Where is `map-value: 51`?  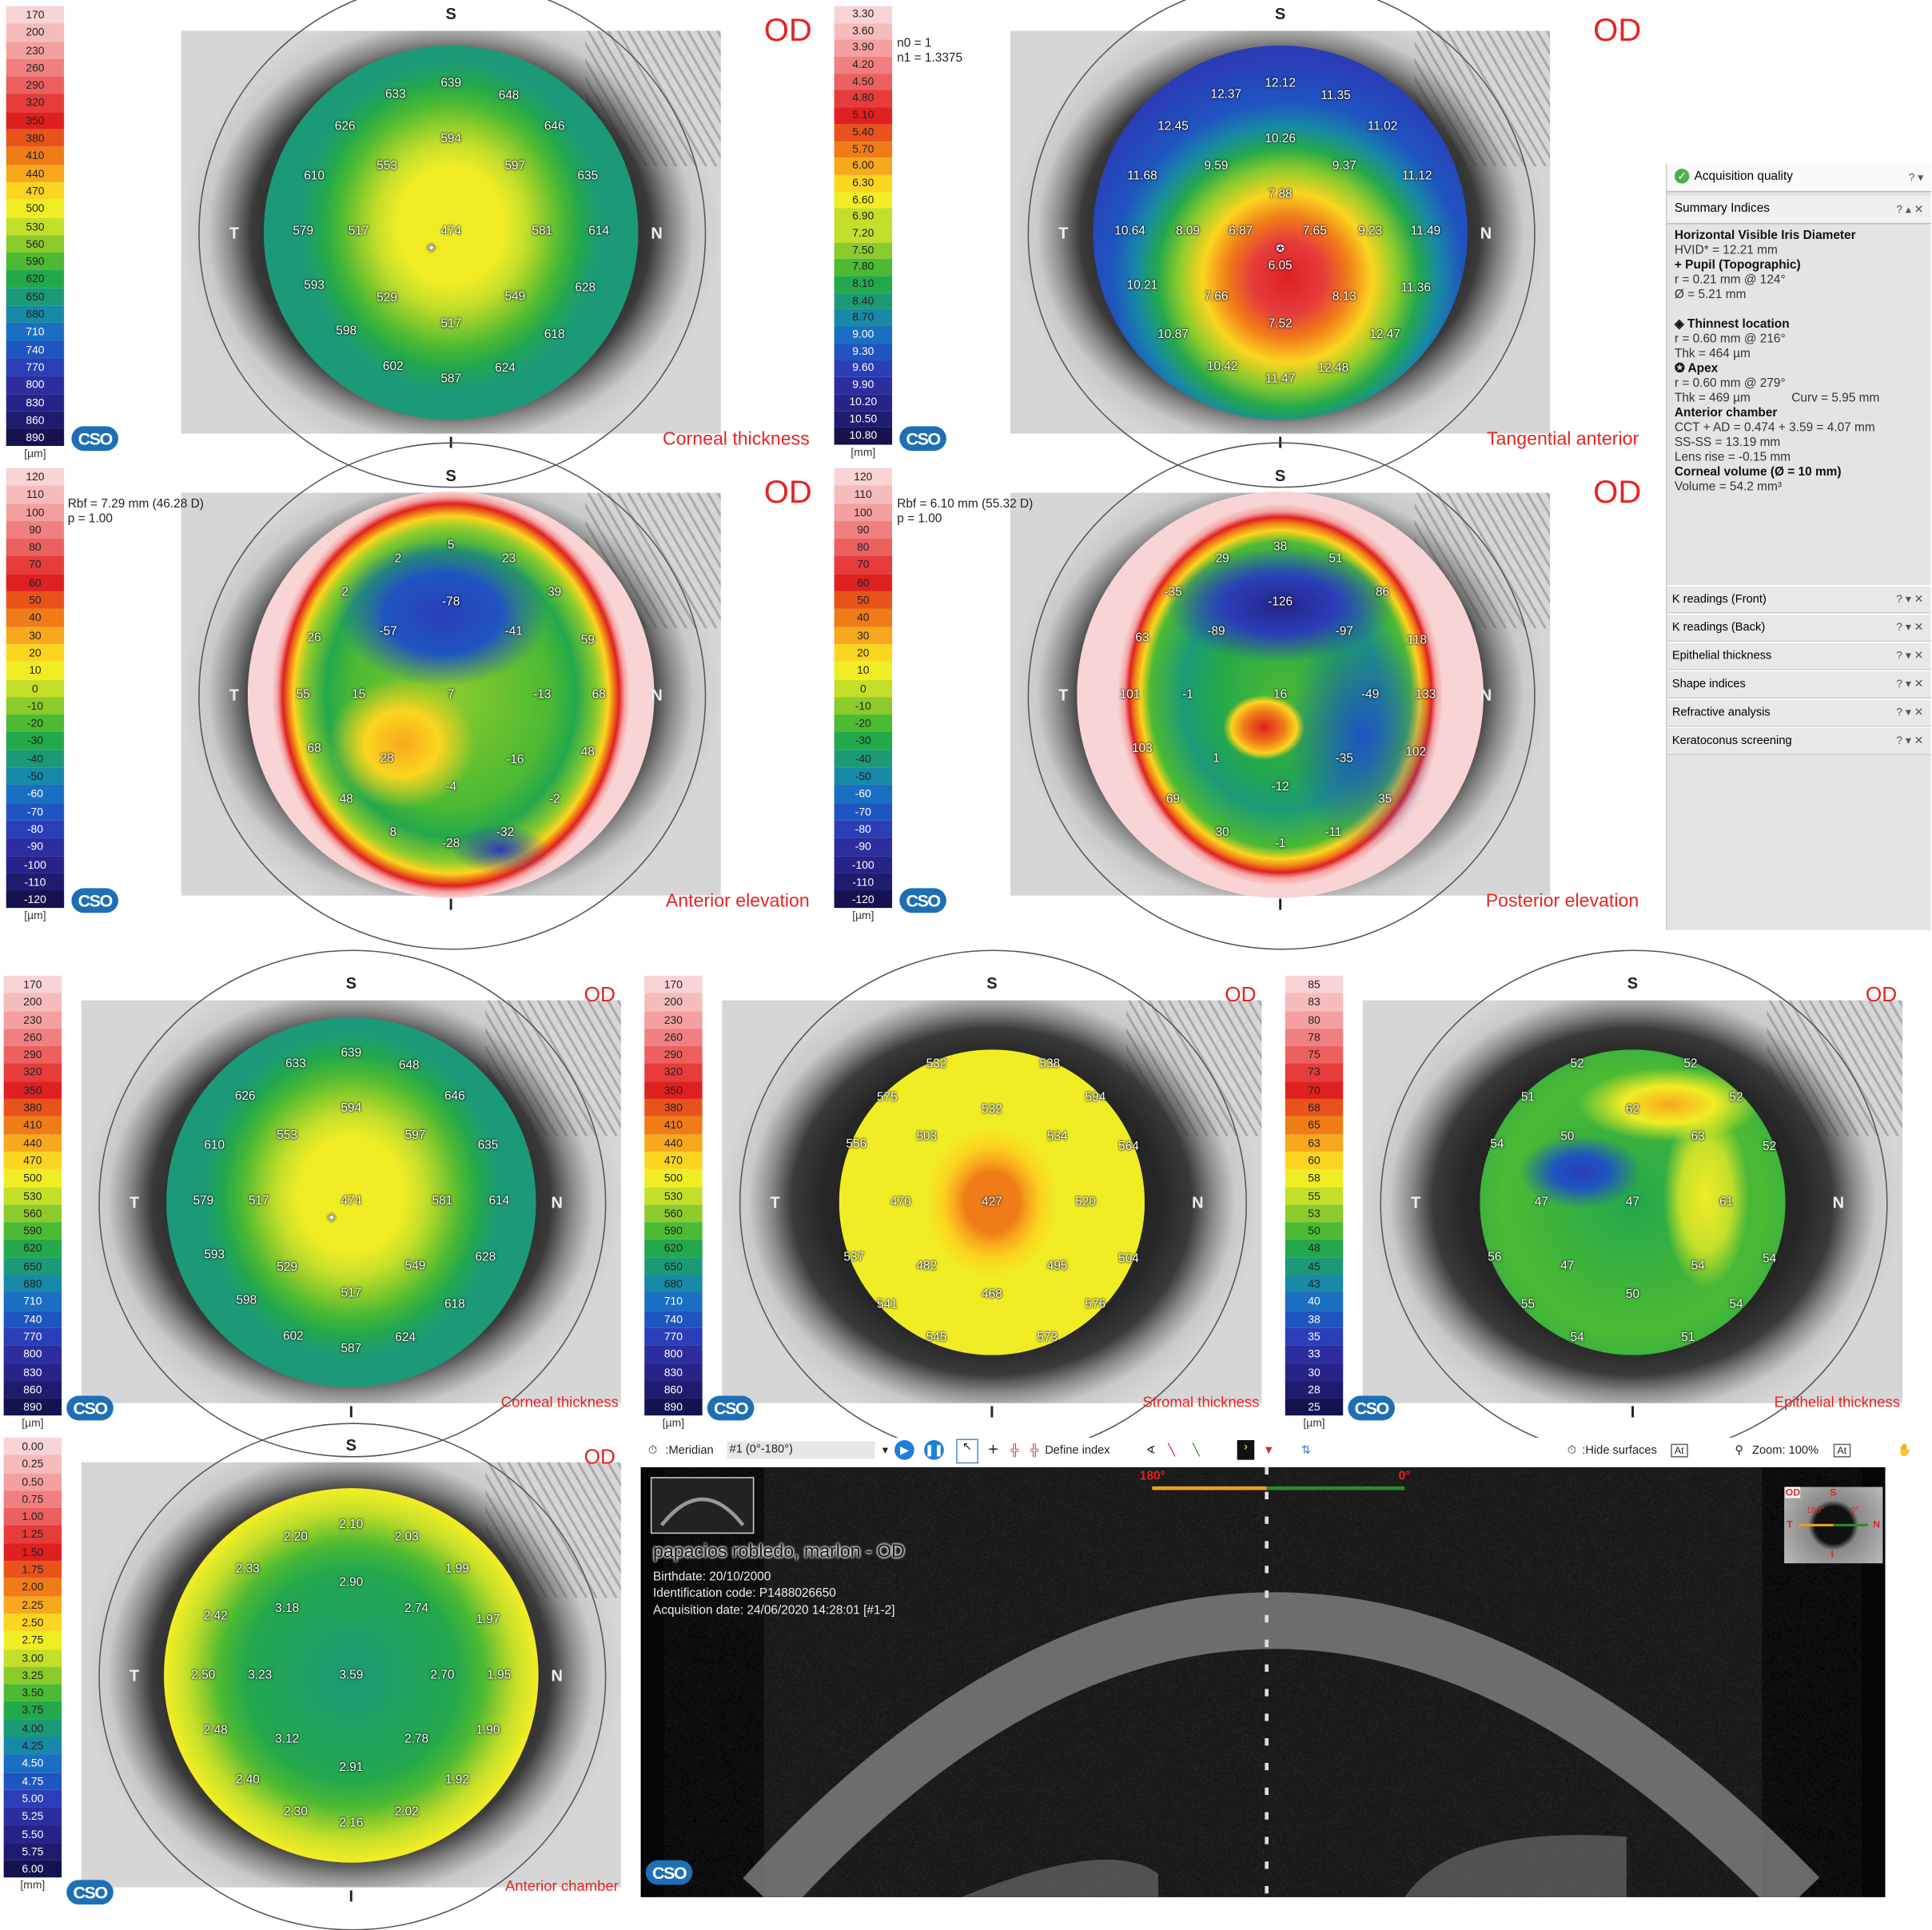
map-value: 51 is located at coordinates (1335, 558).